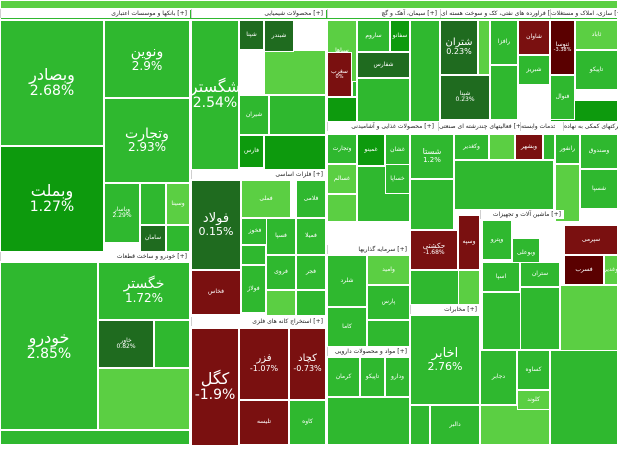 The width and height of the screenshot is (618, 450). I want to click on stock-tile: غسالم, so click(342, 179).